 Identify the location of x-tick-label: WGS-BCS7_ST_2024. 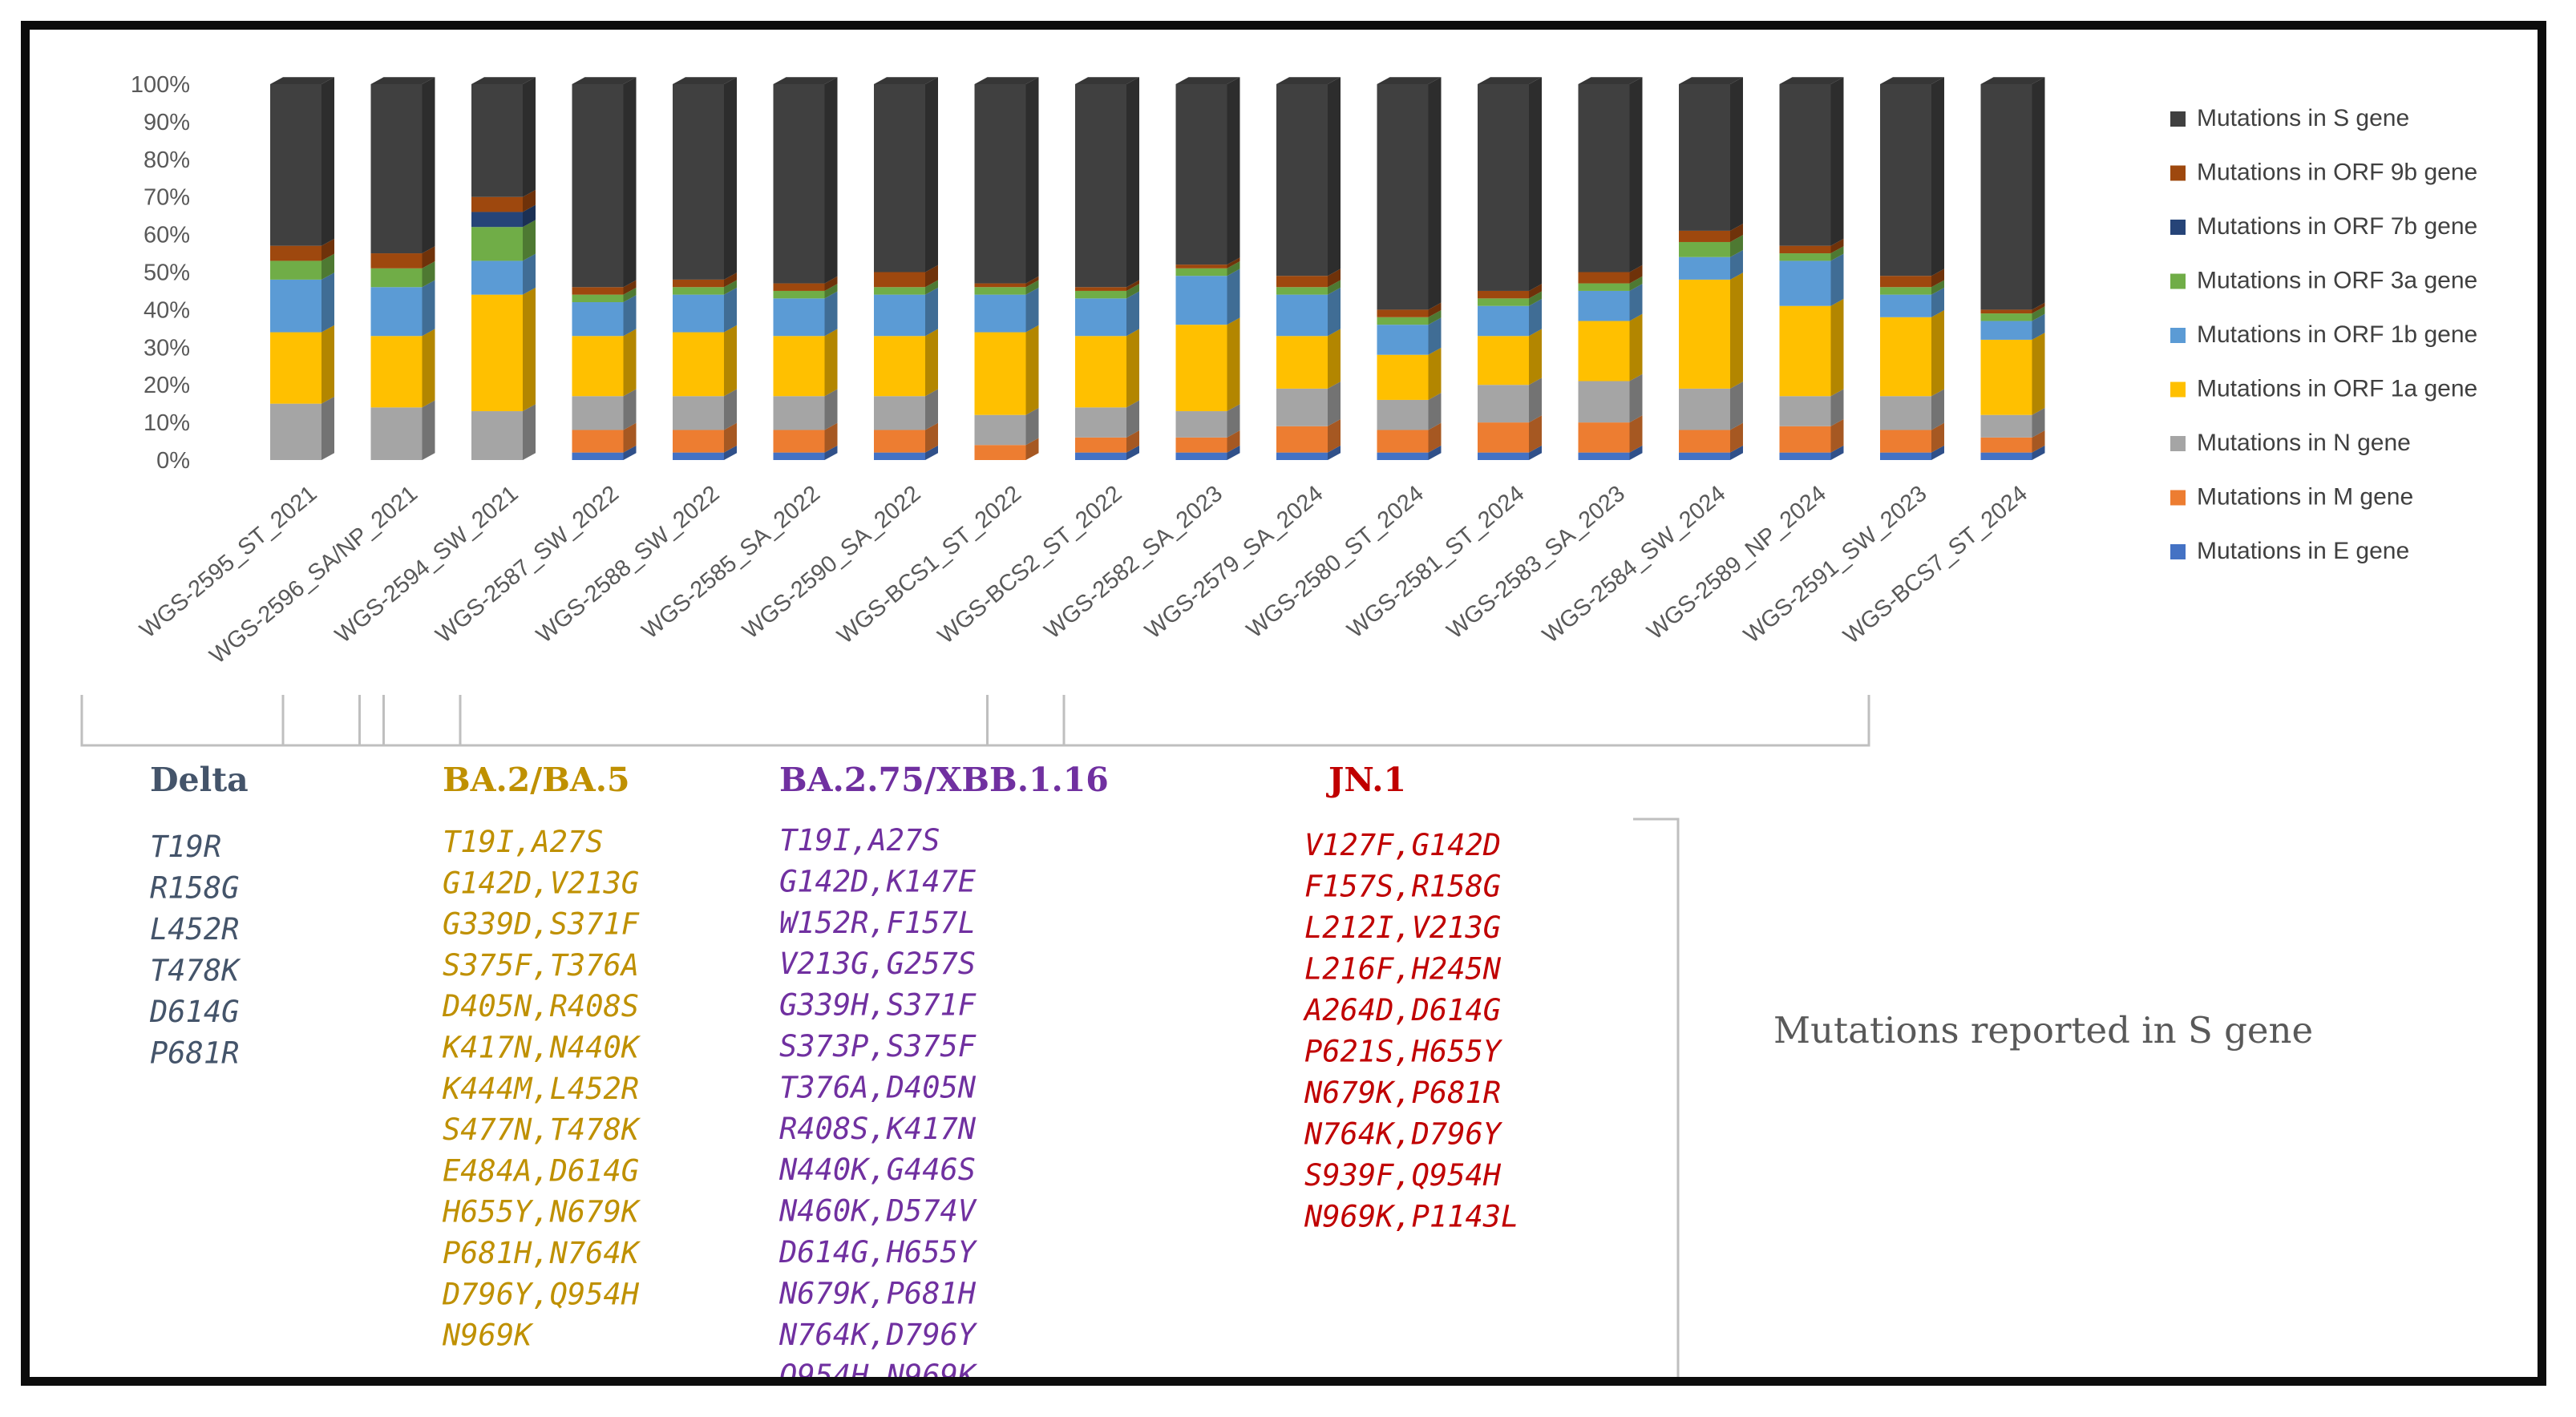
(1935, 565).